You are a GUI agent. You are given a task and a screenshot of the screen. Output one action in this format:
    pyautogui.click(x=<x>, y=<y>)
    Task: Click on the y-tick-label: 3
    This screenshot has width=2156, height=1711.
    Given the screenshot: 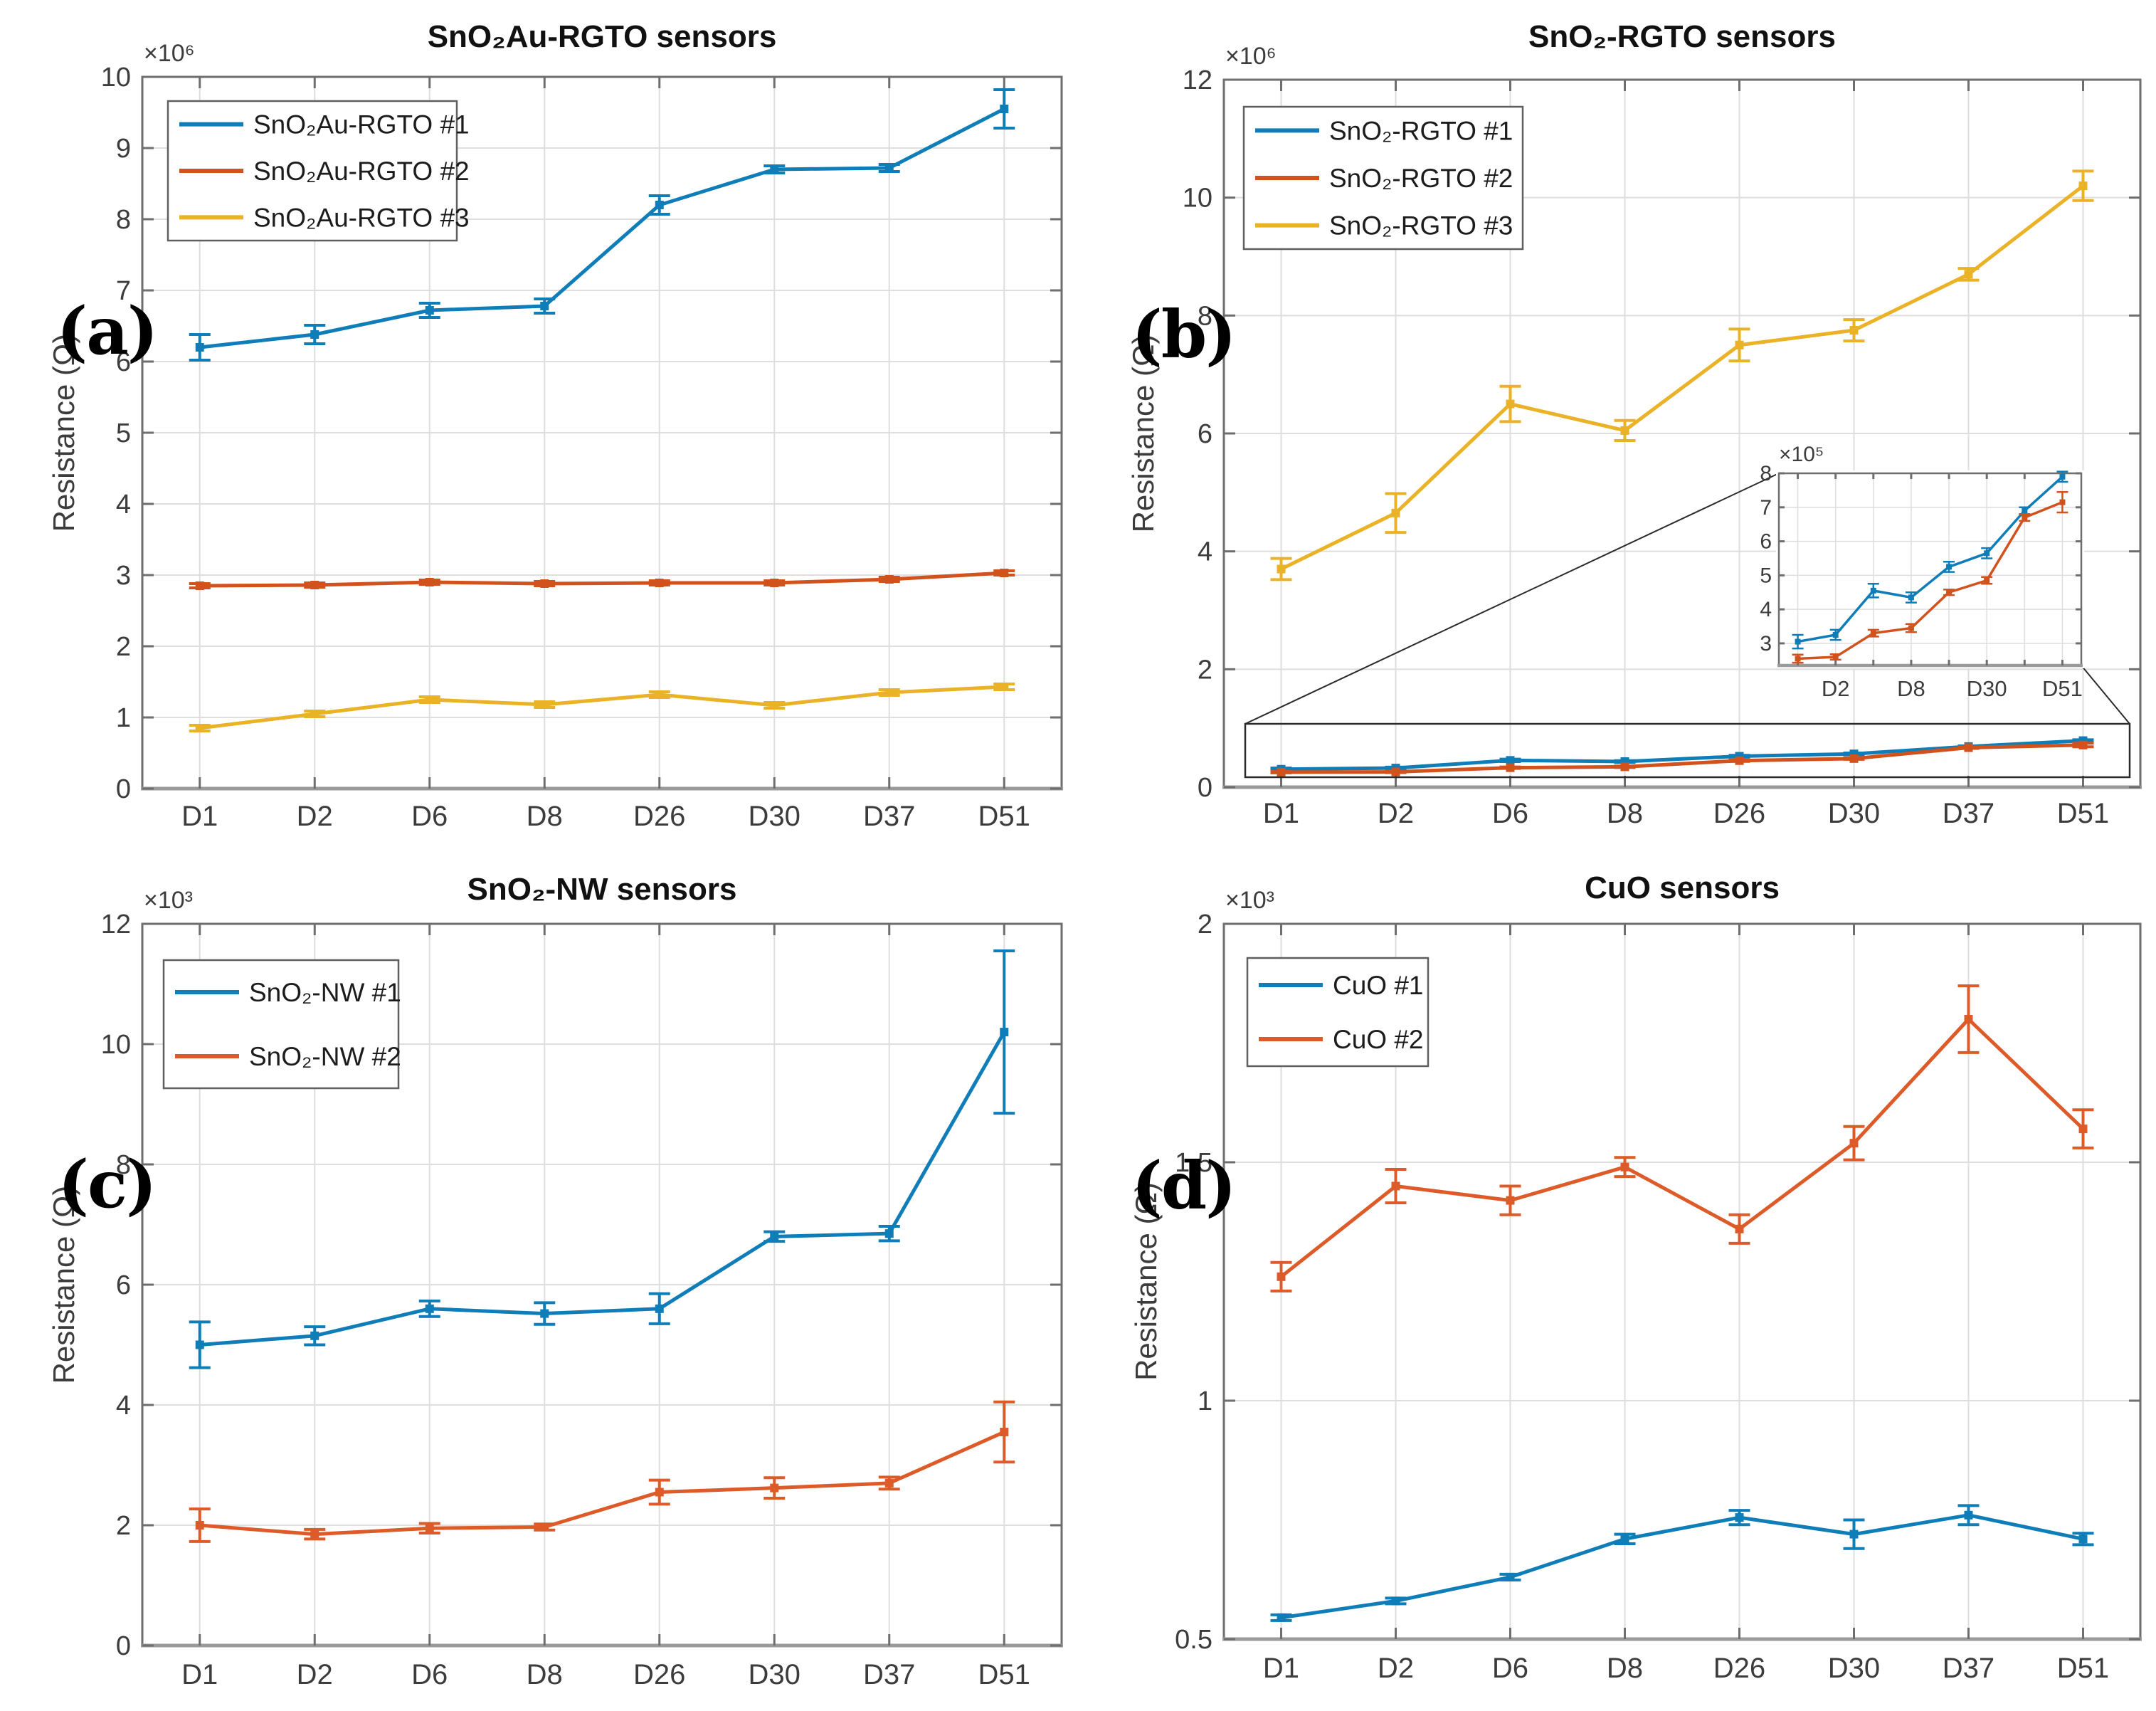 What is the action you would take?
    pyautogui.click(x=124, y=576)
    